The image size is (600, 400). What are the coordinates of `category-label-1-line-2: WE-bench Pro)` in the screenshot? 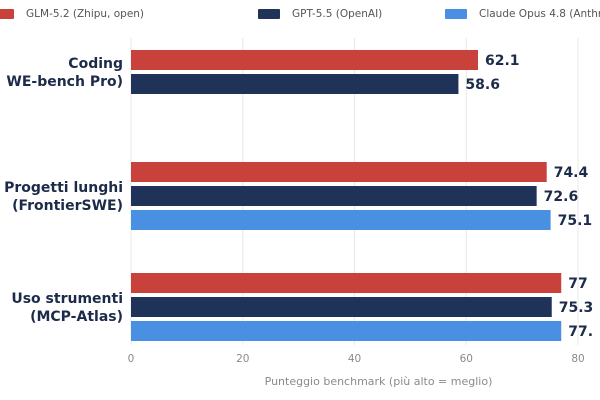 It's located at (64, 82).